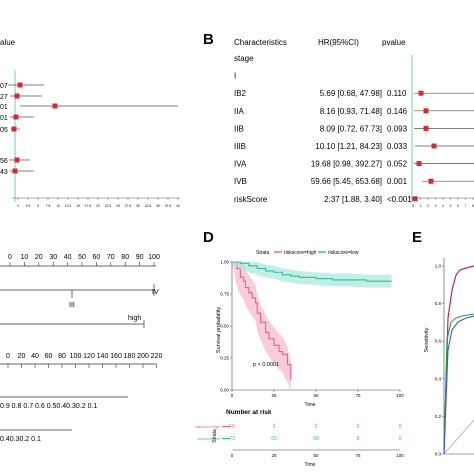  I want to click on row-pvalue: 0.052, so click(397, 164).